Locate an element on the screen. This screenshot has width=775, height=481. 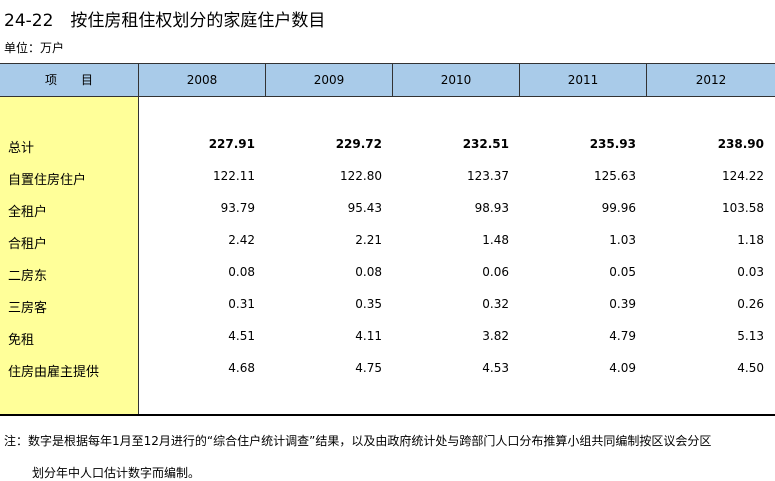
column-header: 2012 is located at coordinates (711, 80).